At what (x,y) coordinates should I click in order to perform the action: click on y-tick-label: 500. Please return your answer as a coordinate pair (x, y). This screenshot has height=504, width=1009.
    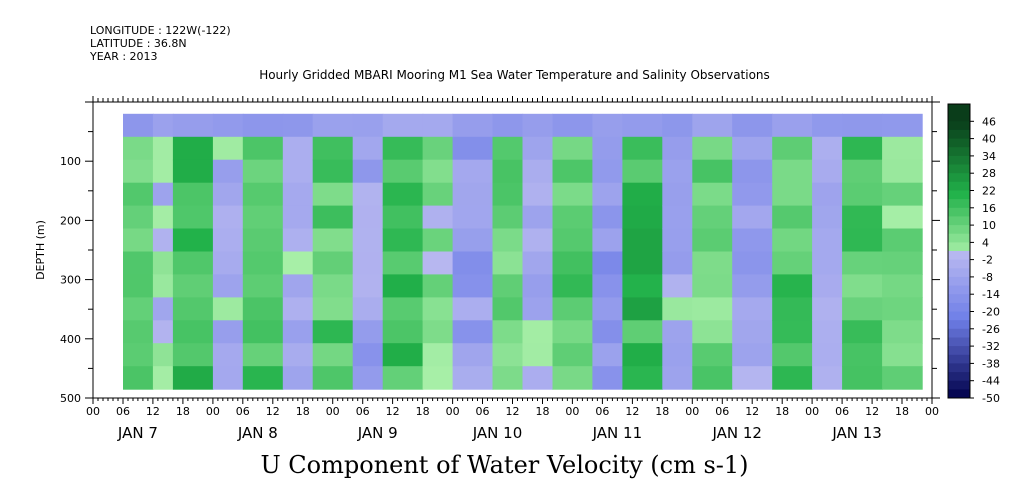
    Looking at the image, I should click on (70, 398).